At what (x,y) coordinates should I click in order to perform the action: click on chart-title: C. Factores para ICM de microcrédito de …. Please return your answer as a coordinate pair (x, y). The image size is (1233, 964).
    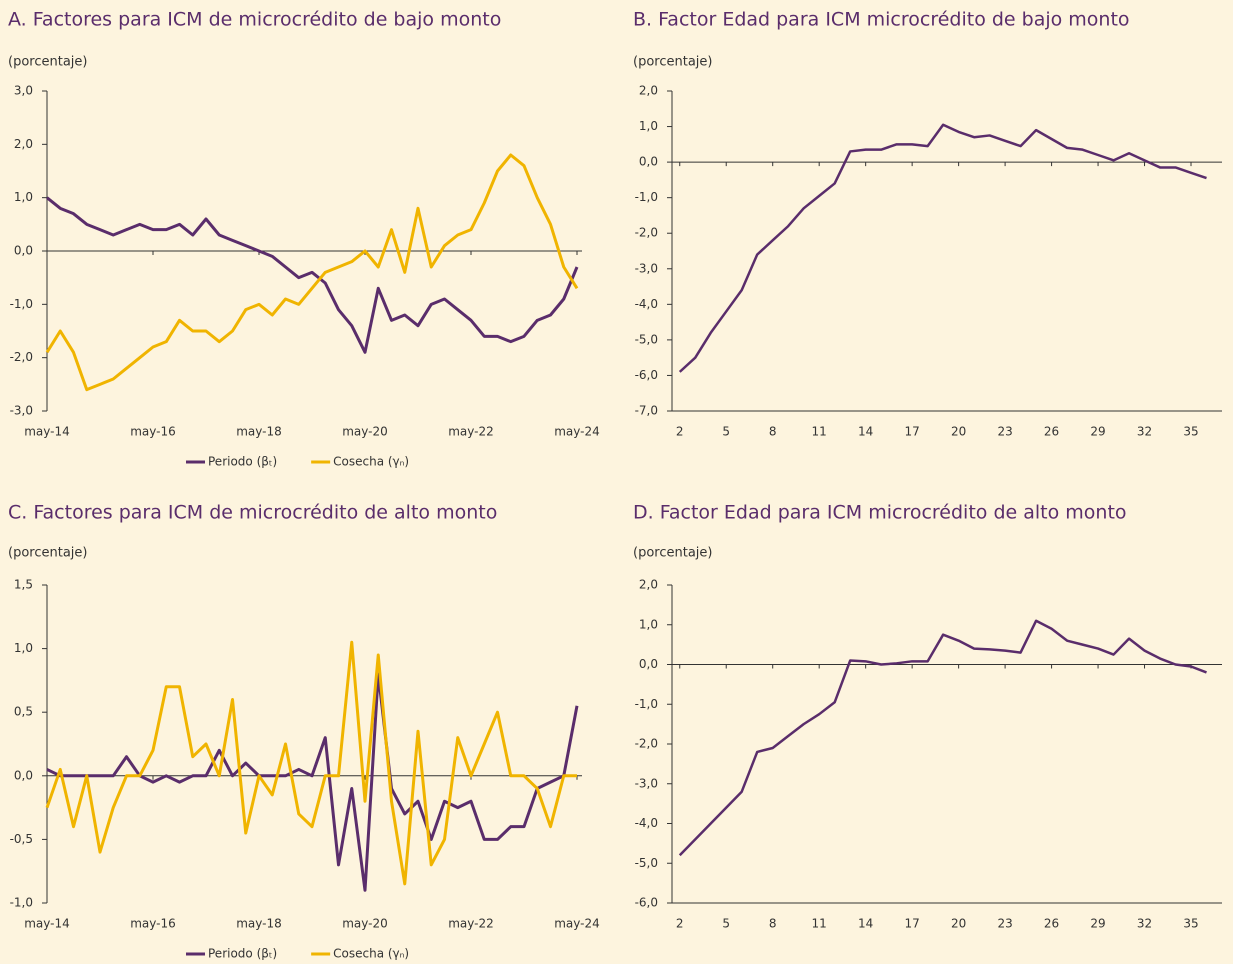
    Looking at the image, I should click on (252, 513).